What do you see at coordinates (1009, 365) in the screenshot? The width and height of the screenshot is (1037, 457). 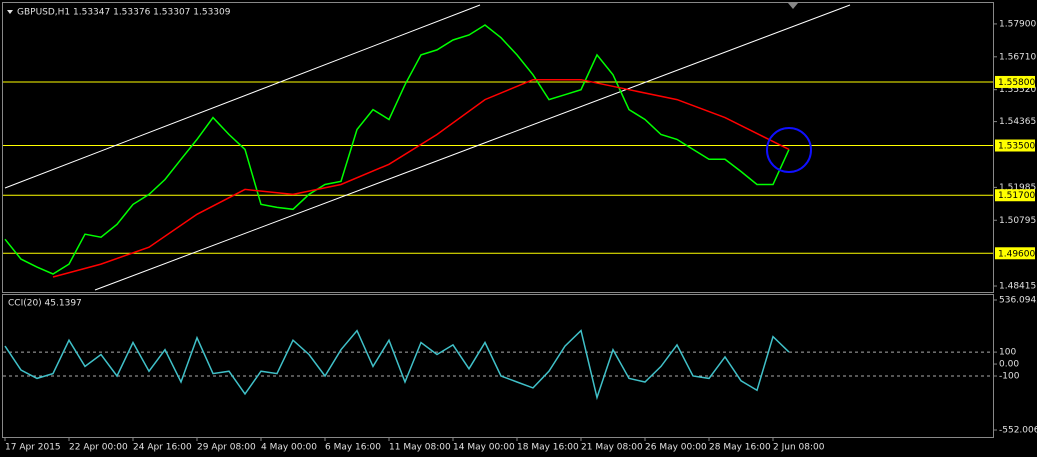 I see `y-tick-label: 0.00` at bounding box center [1009, 365].